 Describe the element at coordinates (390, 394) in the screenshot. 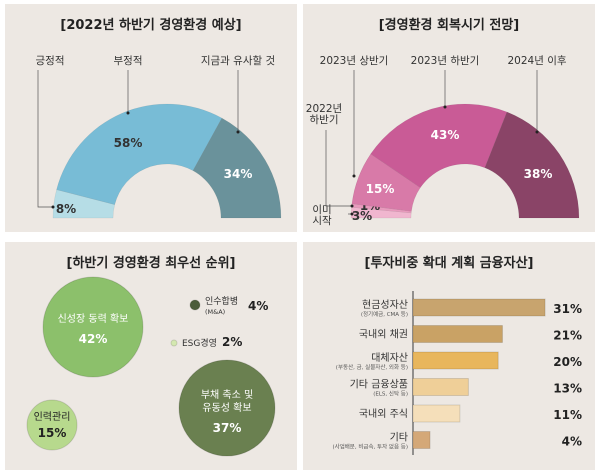

I see `bar-category-subtitle: (ELS, 신탁 등)` at that location.